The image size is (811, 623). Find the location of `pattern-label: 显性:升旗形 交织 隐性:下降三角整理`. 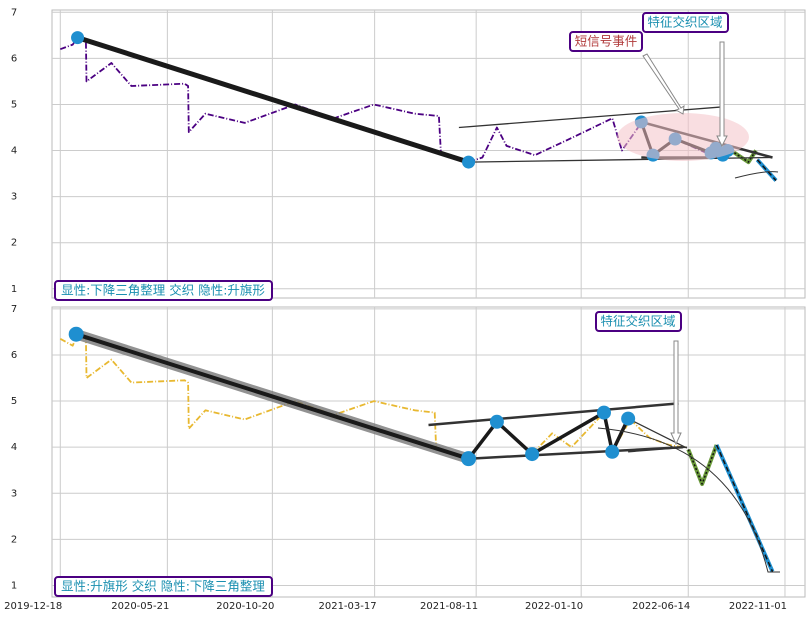

pattern-label: 显性:升旗形 交织 隐性:下降三角整理 is located at coordinates (163, 586).